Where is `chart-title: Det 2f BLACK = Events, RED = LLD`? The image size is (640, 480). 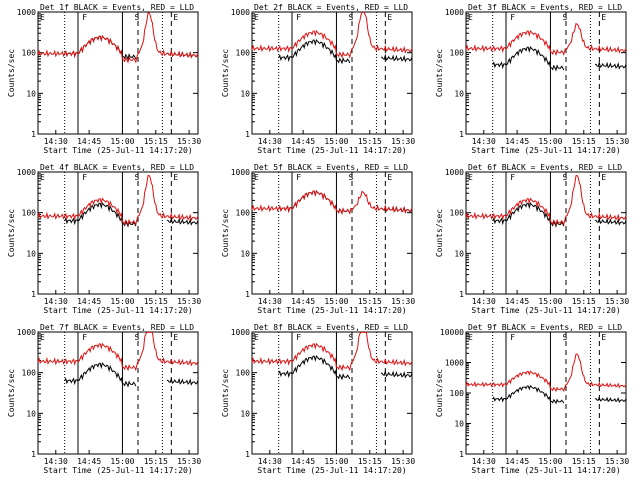 chart-title: Det 2f BLACK = Events, RED = LLD is located at coordinates (331, 7).